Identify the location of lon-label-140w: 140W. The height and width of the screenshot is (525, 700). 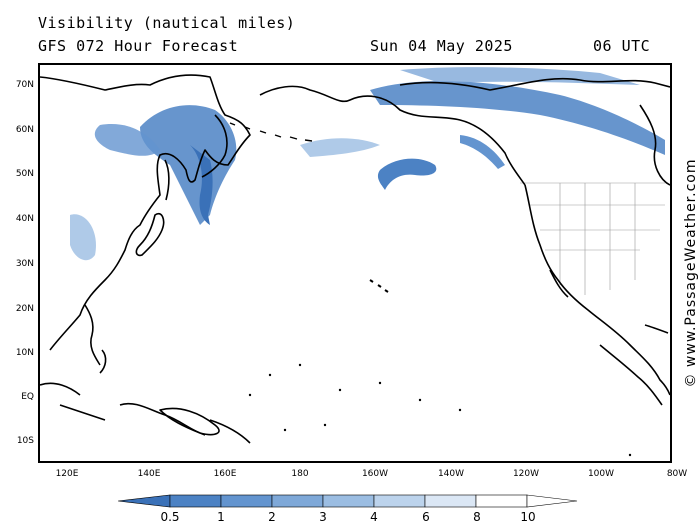
(451, 474).